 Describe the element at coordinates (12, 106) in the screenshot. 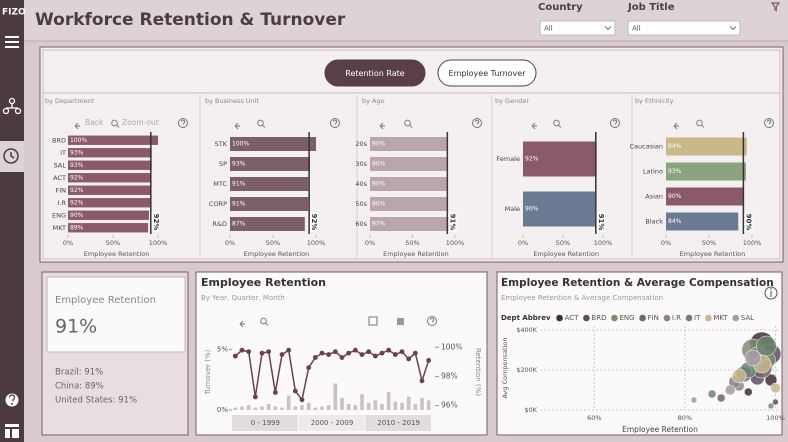

I see `org-icon` at that location.